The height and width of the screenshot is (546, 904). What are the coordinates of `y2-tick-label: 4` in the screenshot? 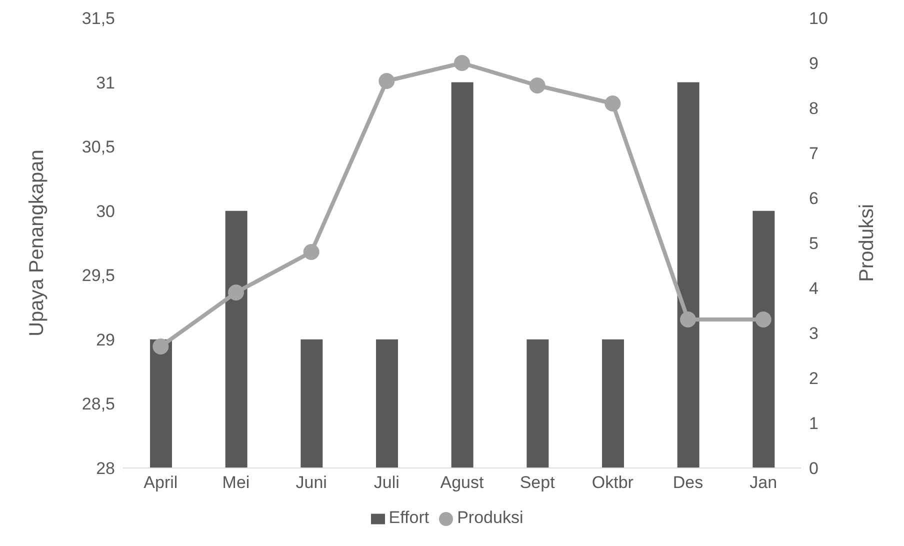 It's located at (813, 288).